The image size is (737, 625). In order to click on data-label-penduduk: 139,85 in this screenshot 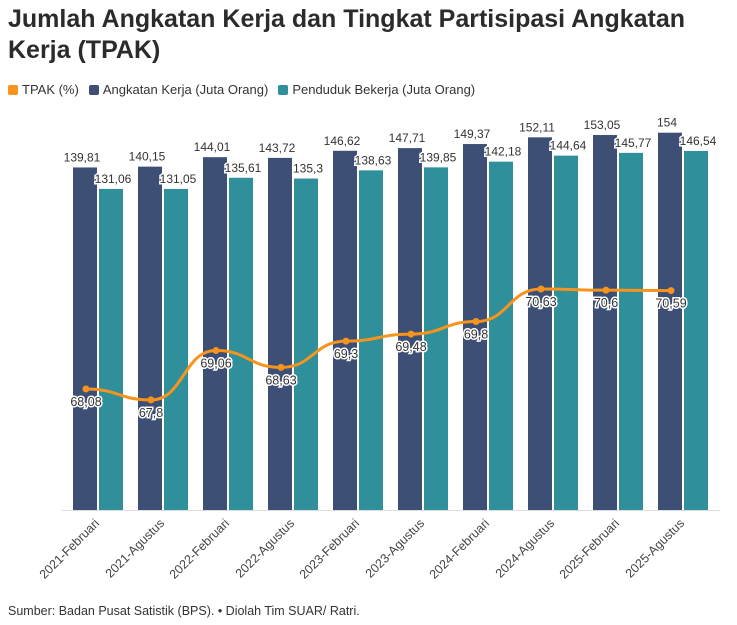, I will do `click(438, 157)`.